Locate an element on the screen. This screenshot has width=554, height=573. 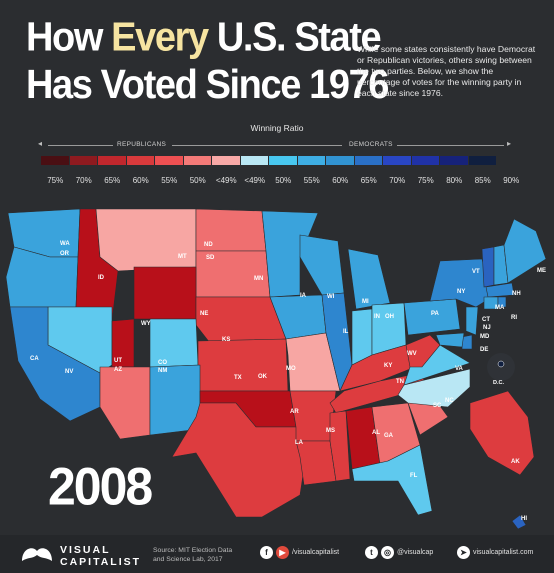
state-az is located at coordinates (125, 403).